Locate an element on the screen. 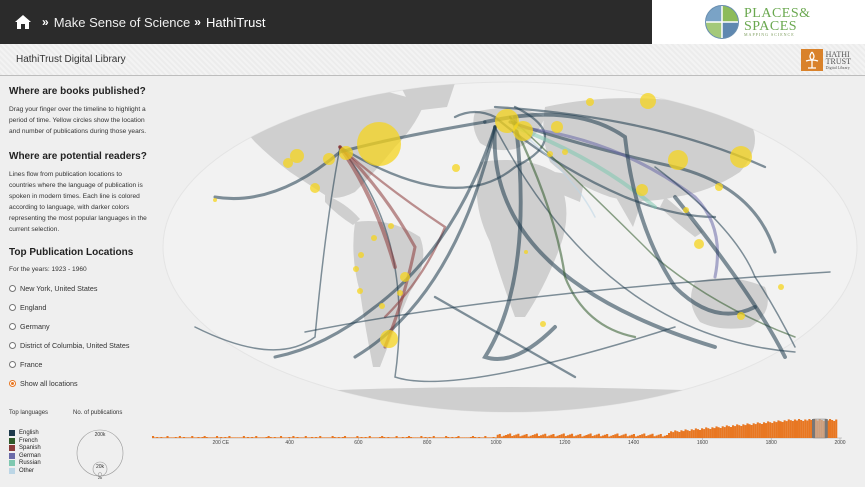 Image resolution: width=865 pixels, height=487 pixels. location-option: Germany is located at coordinates (79, 326).